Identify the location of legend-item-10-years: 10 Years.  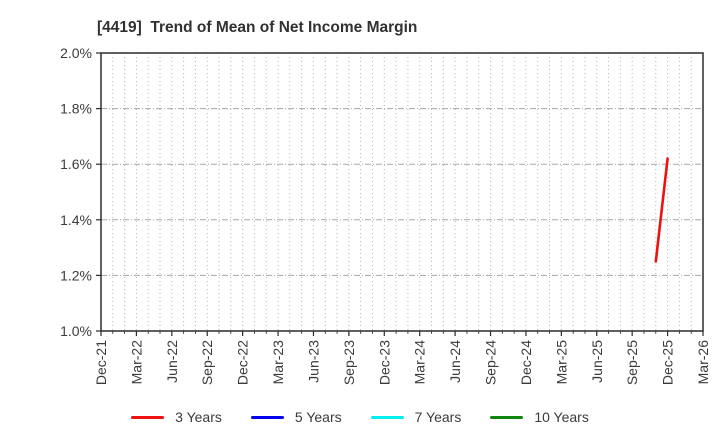
(539, 417).